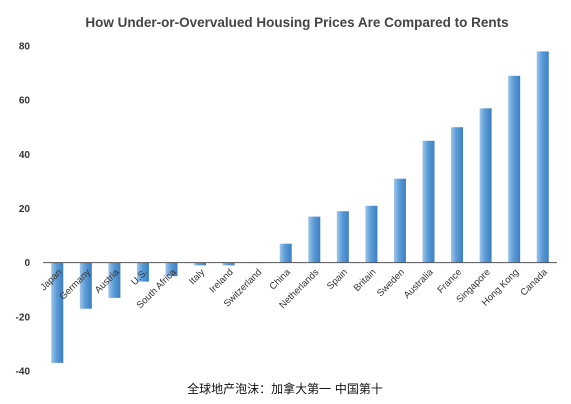 This screenshot has width=571, height=404. What do you see at coordinates (428, 201) in the screenshot?
I see `bar-australia` at bounding box center [428, 201].